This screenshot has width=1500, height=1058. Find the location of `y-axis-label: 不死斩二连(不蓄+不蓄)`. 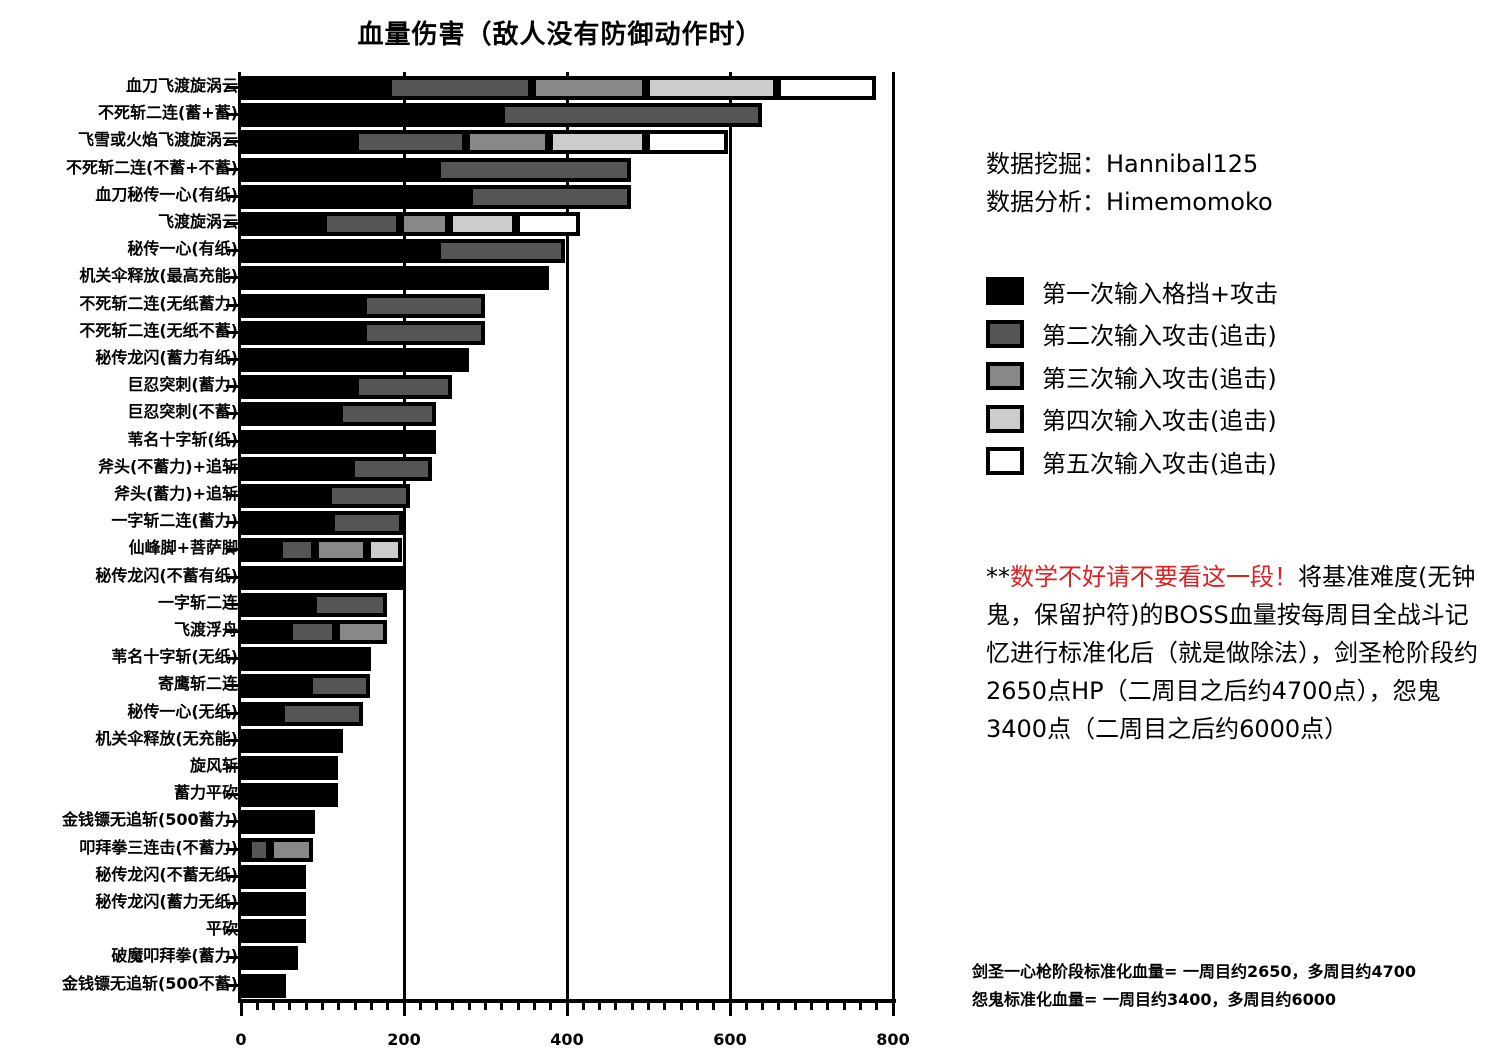

y-axis-label: 不死斩二连(不蓄+不蓄) is located at coordinates (151, 167).